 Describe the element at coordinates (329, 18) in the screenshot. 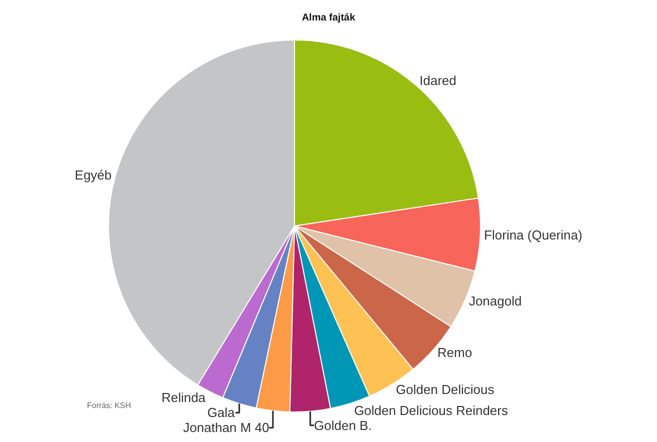

I see `chart-title: Alma fajták` at that location.